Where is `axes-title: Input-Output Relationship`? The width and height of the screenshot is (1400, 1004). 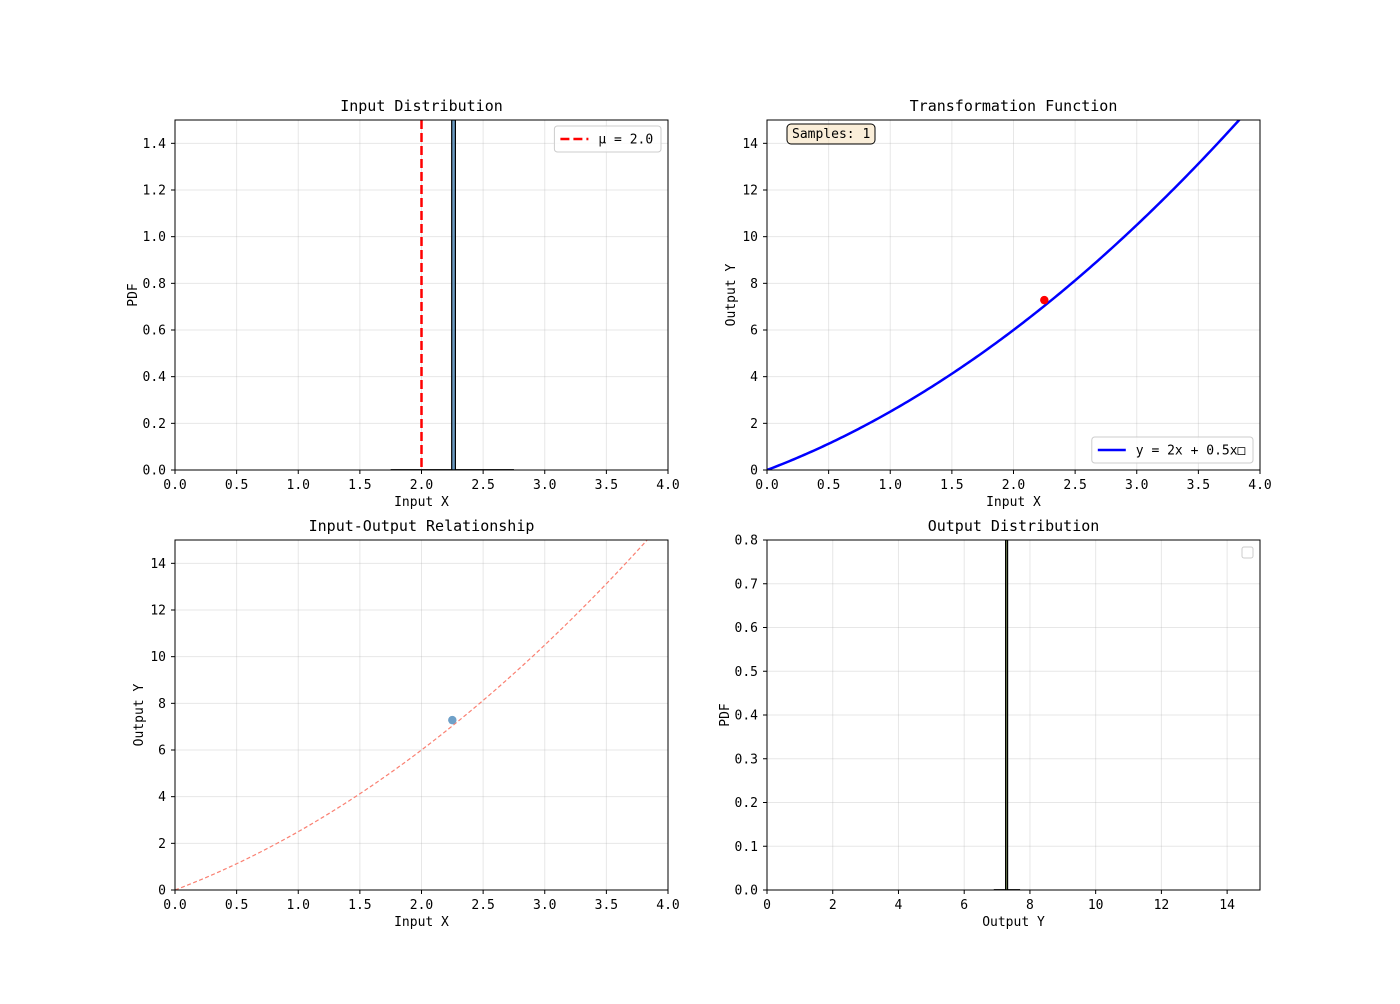
axes-title: Input-Output Relationship is located at coordinates (422, 526).